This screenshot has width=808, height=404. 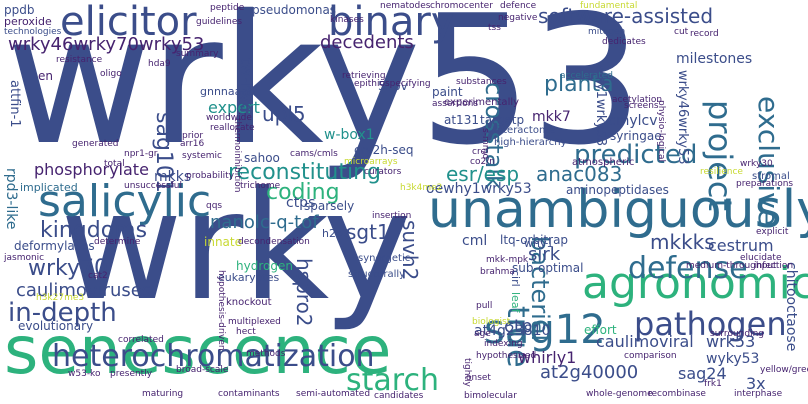 What do you see at coordinates (478, 378) in the screenshot?
I see `word-onset: onset` at bounding box center [478, 378].